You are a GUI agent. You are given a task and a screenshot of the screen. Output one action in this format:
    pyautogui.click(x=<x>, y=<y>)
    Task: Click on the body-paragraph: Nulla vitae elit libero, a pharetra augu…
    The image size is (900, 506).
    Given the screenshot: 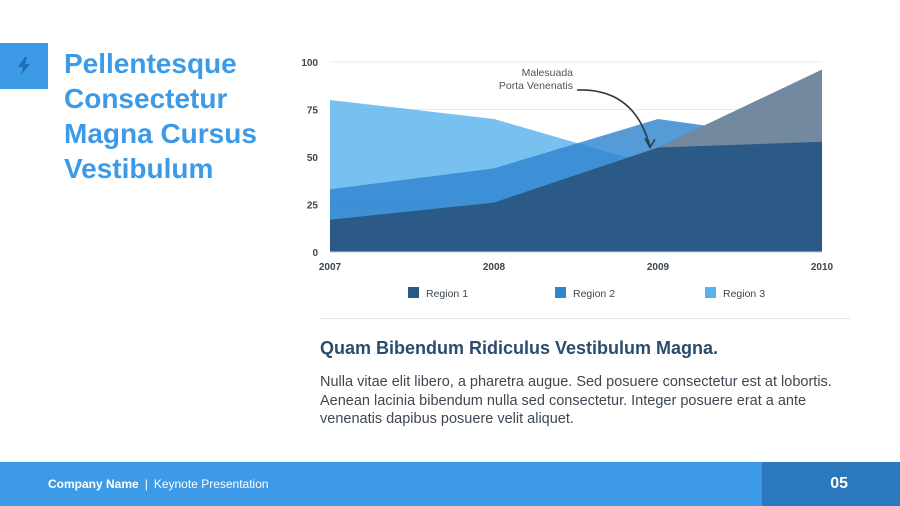 What is the action you would take?
    pyautogui.click(x=576, y=400)
    